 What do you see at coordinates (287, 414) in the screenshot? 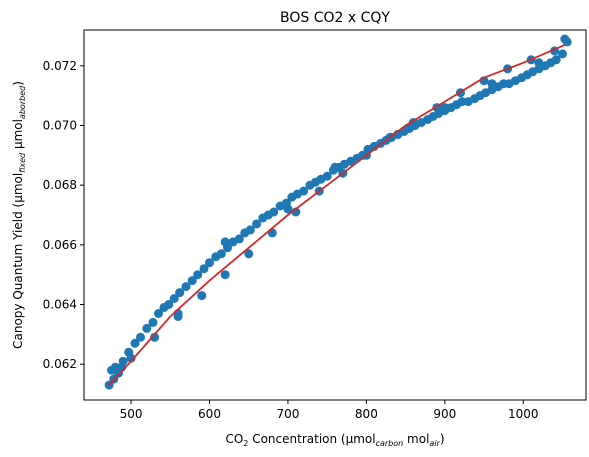
I see `x-tick-label: 700` at bounding box center [287, 414].